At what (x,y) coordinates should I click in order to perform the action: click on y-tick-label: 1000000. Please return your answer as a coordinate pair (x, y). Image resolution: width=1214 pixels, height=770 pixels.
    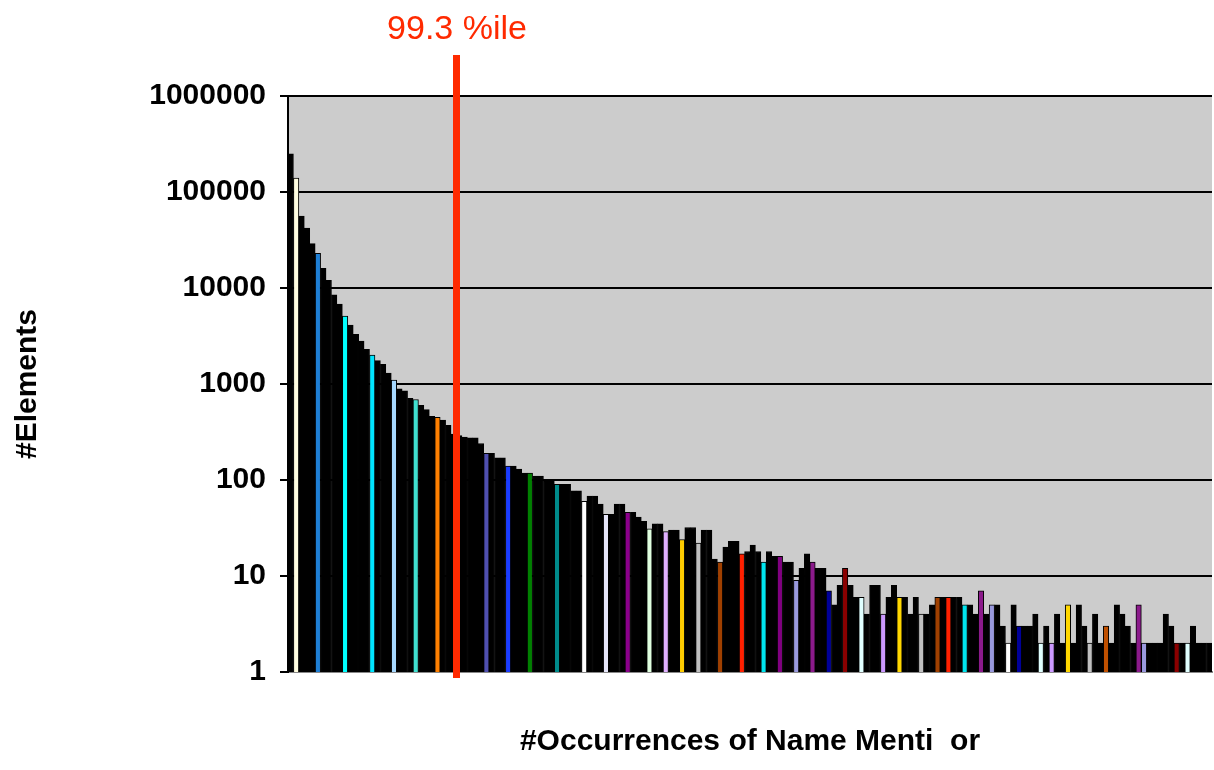
    Looking at the image, I should click on (207, 94).